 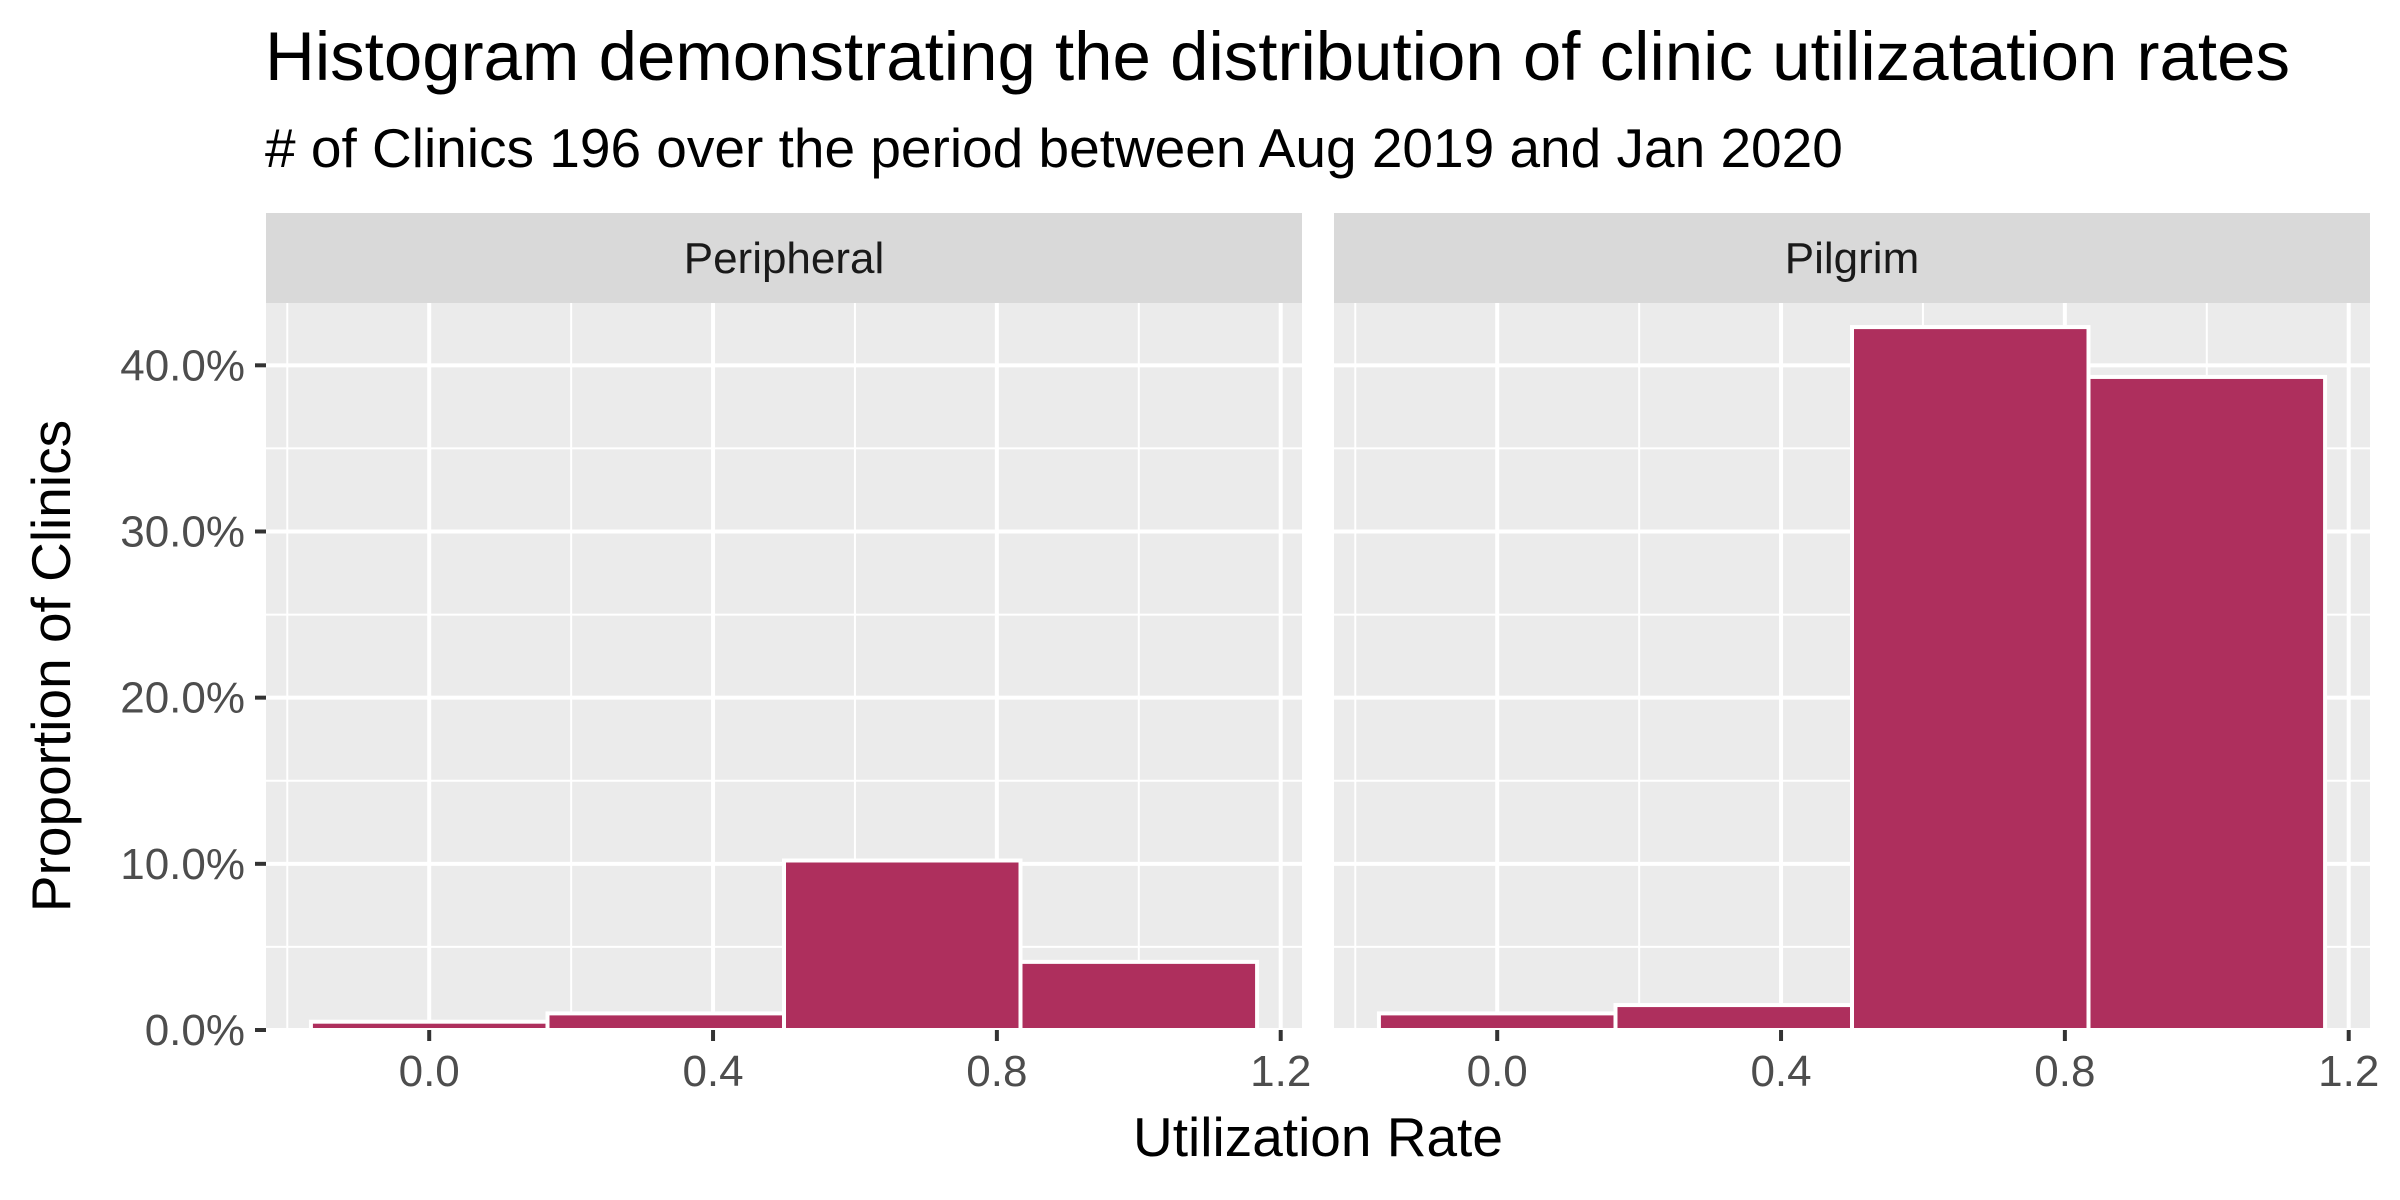 I want to click on y-tick-label: 30.0%, so click(x=182, y=531).